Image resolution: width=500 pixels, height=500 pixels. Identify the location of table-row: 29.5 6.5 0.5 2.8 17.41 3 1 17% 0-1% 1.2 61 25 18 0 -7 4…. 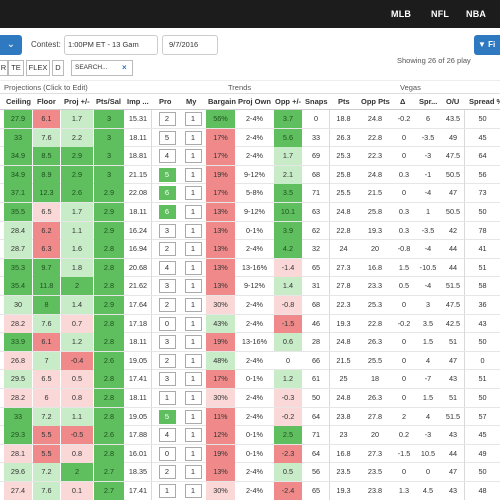
(250, 379).